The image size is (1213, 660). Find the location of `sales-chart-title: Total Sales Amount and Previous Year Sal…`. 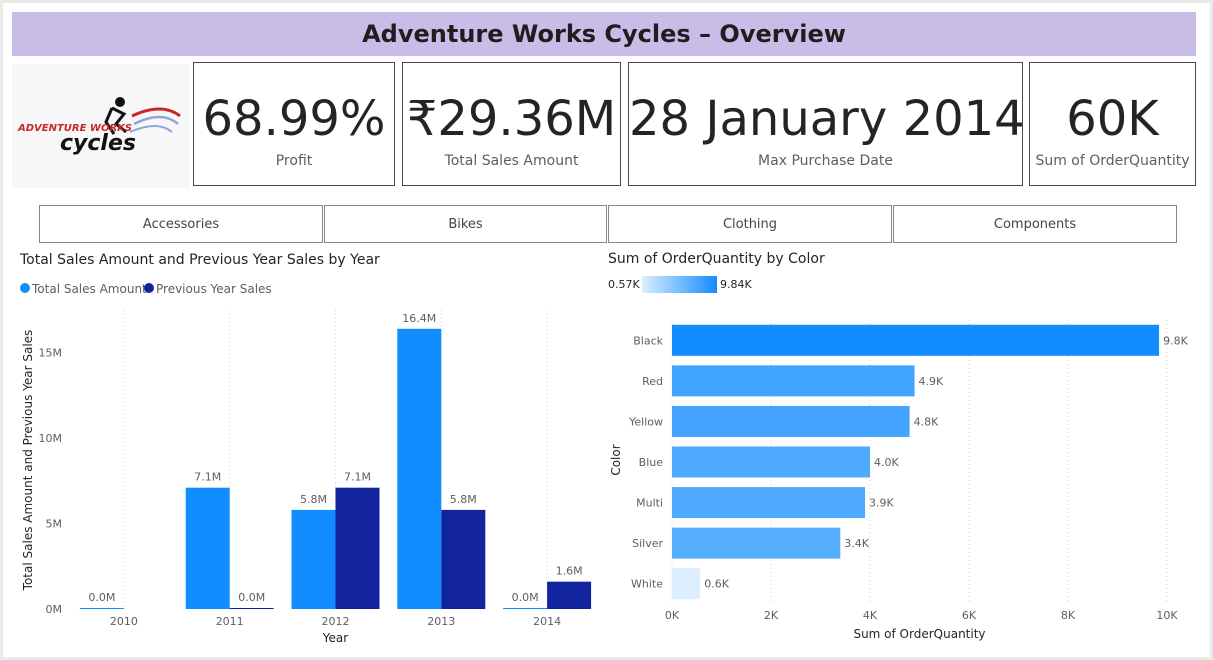

sales-chart-title: Total Sales Amount and Previous Year Sal… is located at coordinates (200, 260).